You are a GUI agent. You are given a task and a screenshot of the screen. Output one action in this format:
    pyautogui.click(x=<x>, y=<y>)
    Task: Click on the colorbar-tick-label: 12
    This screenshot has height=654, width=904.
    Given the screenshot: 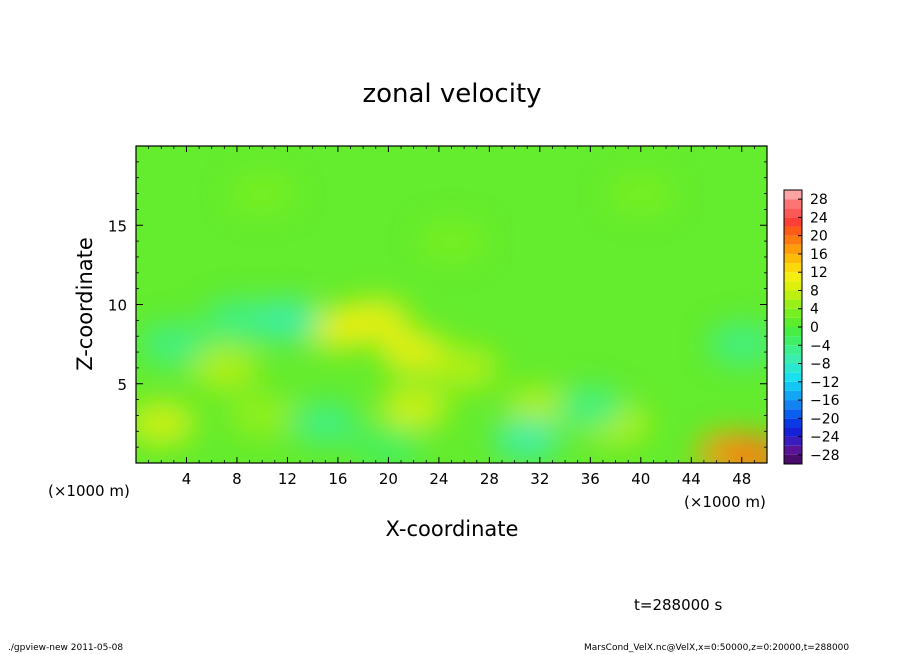 What is the action you would take?
    pyautogui.click(x=819, y=273)
    